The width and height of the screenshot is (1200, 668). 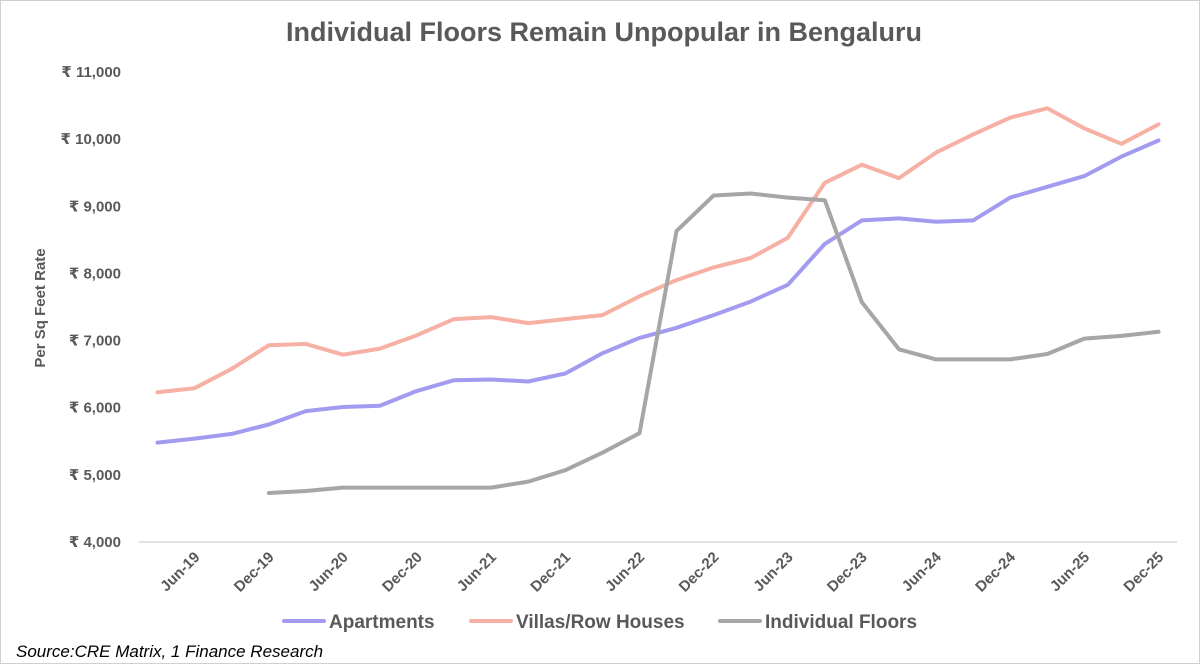 What do you see at coordinates (550, 572) in the screenshot?
I see `x-tick-label: Dec-21` at bounding box center [550, 572].